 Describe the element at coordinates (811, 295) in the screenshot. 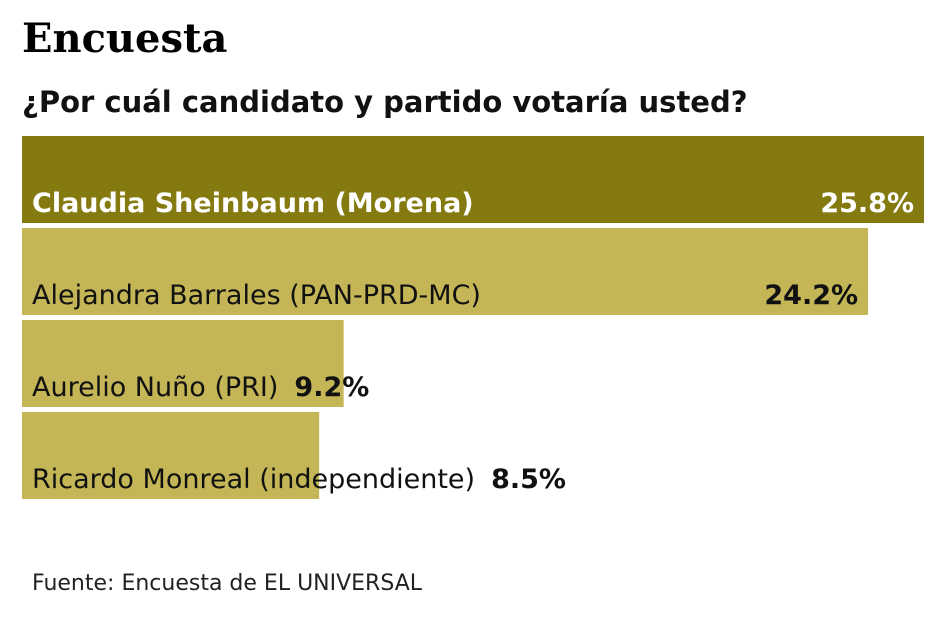

I see `value-label: 24.2%` at that location.